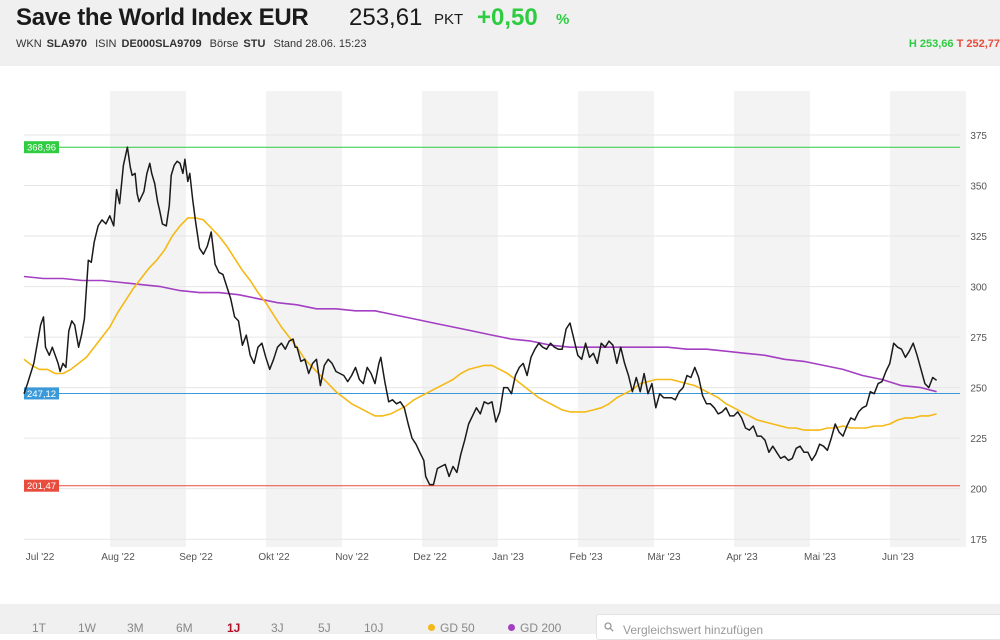 Image resolution: width=1000 pixels, height=640 pixels. Describe the element at coordinates (978, 288) in the screenshot. I see `y-tick-label: 300` at that location.